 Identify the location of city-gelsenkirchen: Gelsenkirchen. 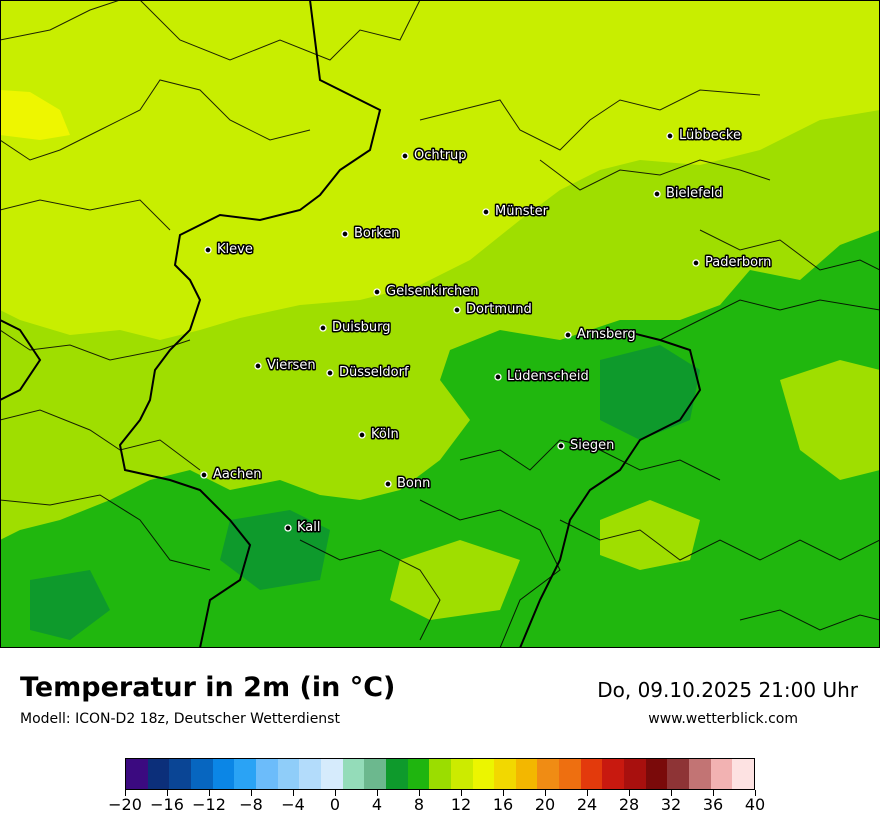
(426, 292).